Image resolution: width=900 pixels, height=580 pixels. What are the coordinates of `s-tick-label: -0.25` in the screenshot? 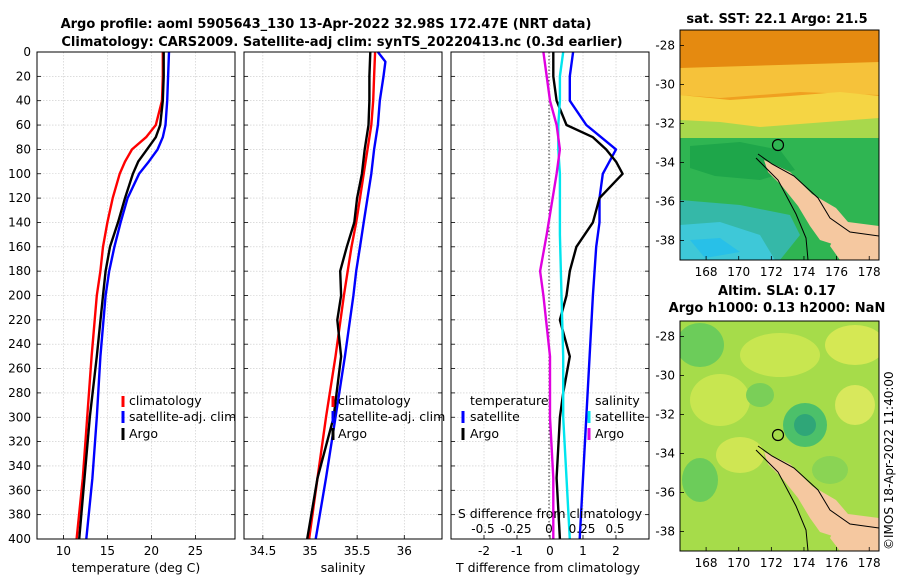 It's located at (515, 529).